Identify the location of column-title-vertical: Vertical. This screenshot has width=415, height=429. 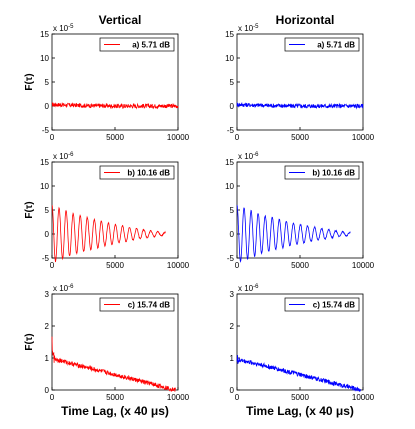
(120, 20).